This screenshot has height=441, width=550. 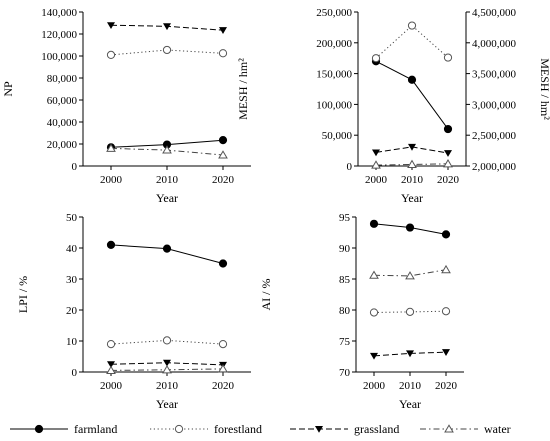 I want to click on y-tick-label: 150,000, so click(x=334, y=75).